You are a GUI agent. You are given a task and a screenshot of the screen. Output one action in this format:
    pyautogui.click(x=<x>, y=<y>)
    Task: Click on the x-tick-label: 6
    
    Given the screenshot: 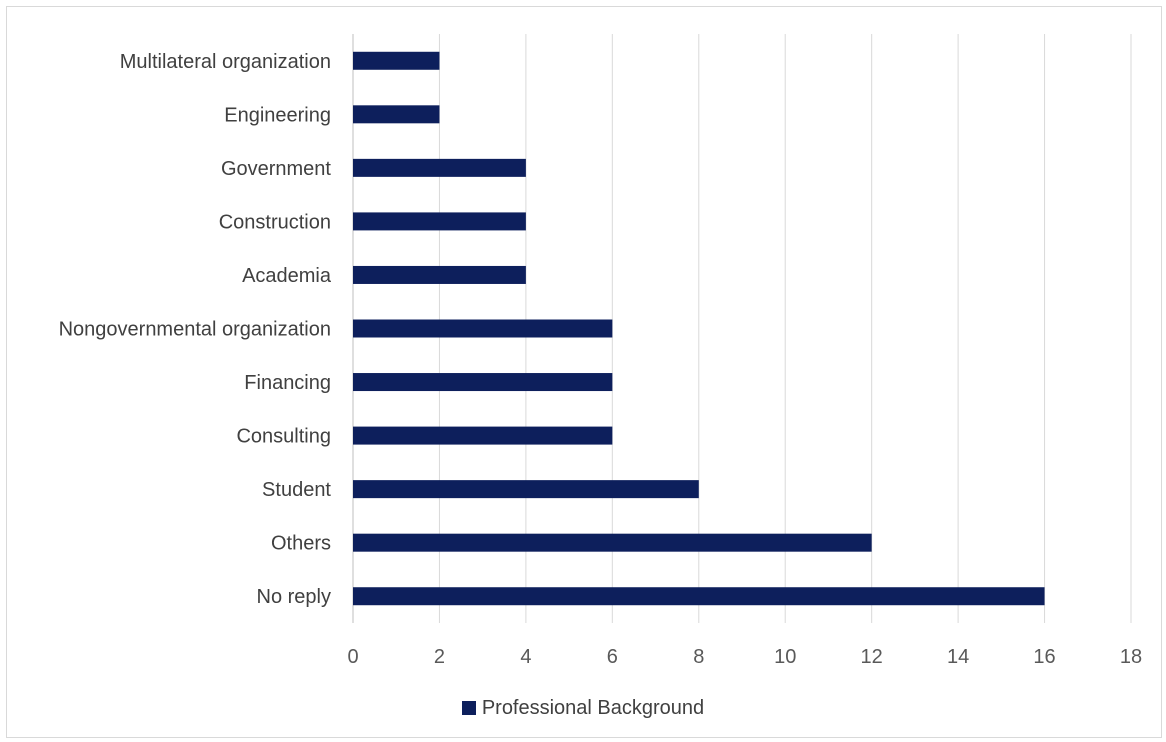 What is the action you would take?
    pyautogui.click(x=612, y=657)
    